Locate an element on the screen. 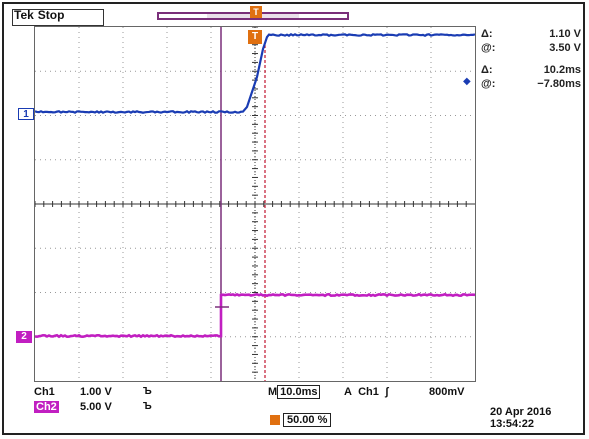  cursor-readout: Δ: 1.10 V @: 3.50 V Δ: 10.2ms @: −7.80ms is located at coordinates (531, 59).